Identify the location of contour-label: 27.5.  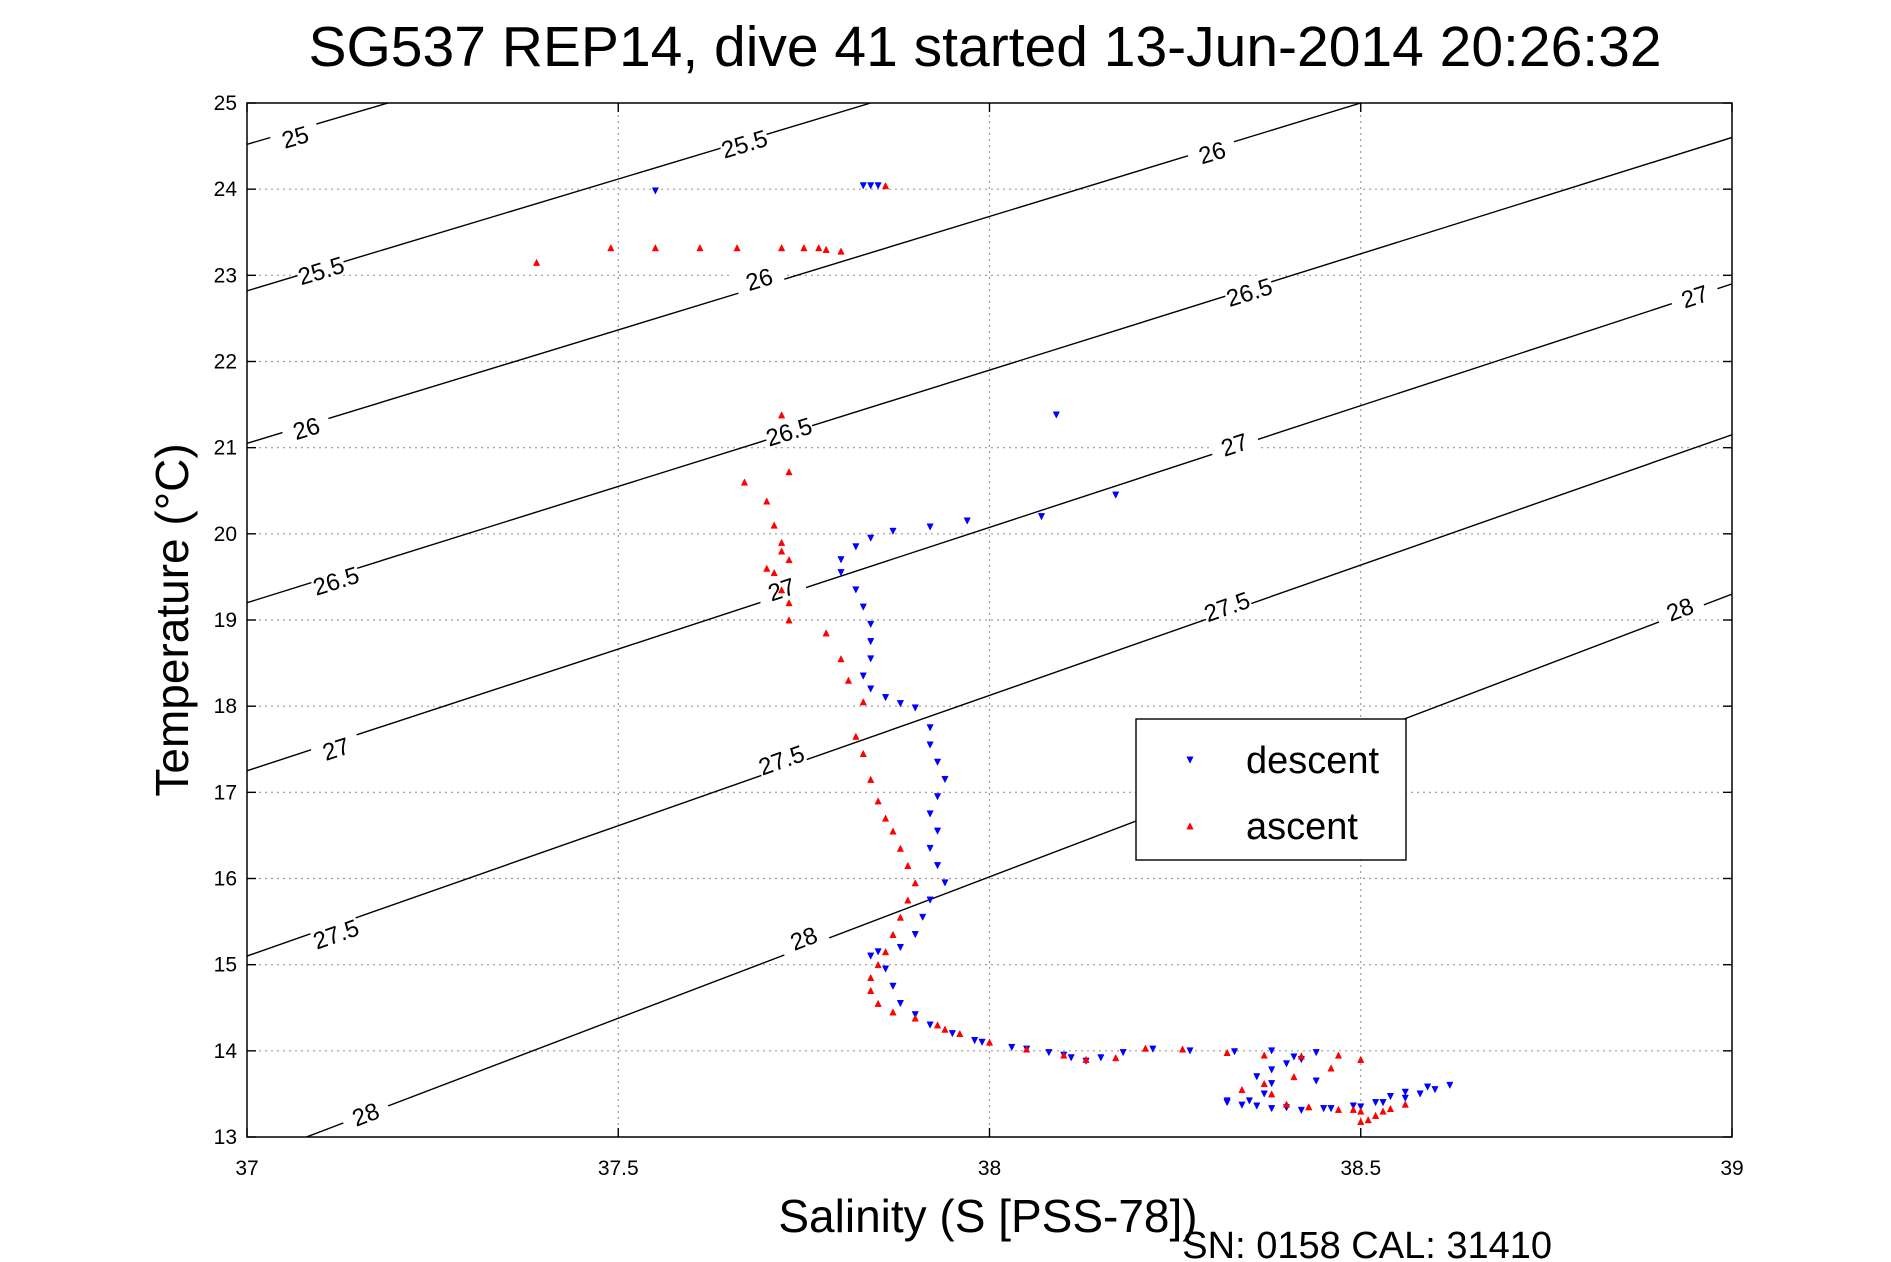
(781, 760).